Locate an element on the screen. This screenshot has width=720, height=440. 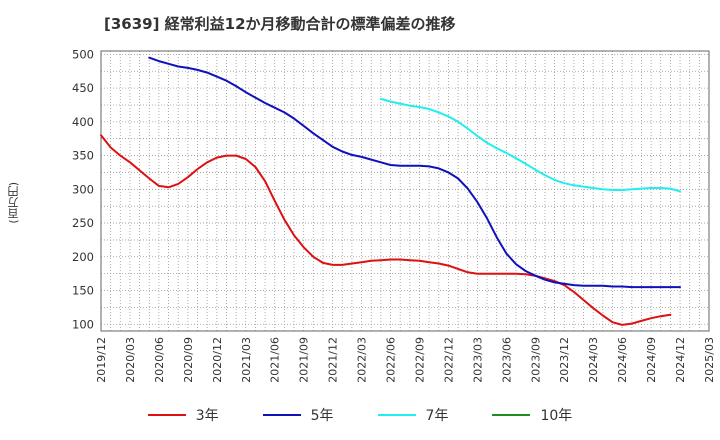
x-tick-label: 2020/06 is located at coordinates (159, 360).